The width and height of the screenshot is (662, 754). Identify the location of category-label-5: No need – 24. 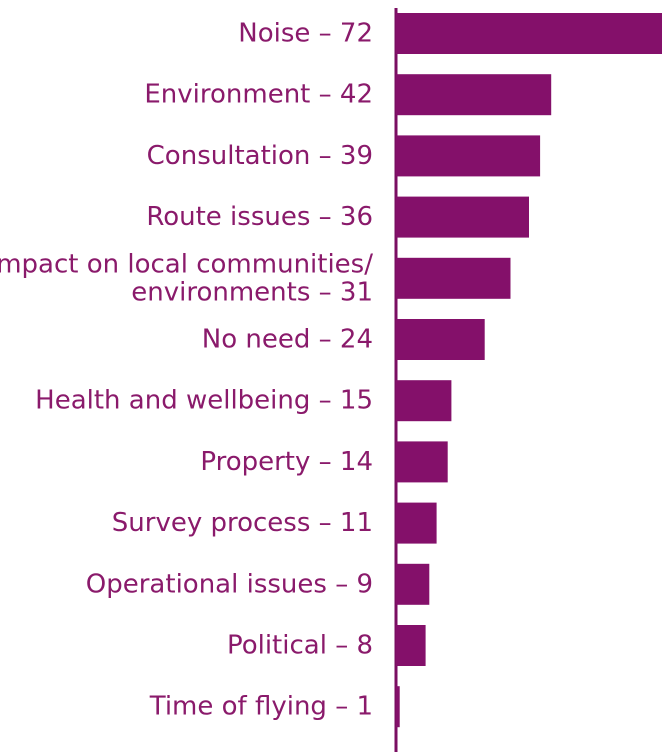
(287, 340).